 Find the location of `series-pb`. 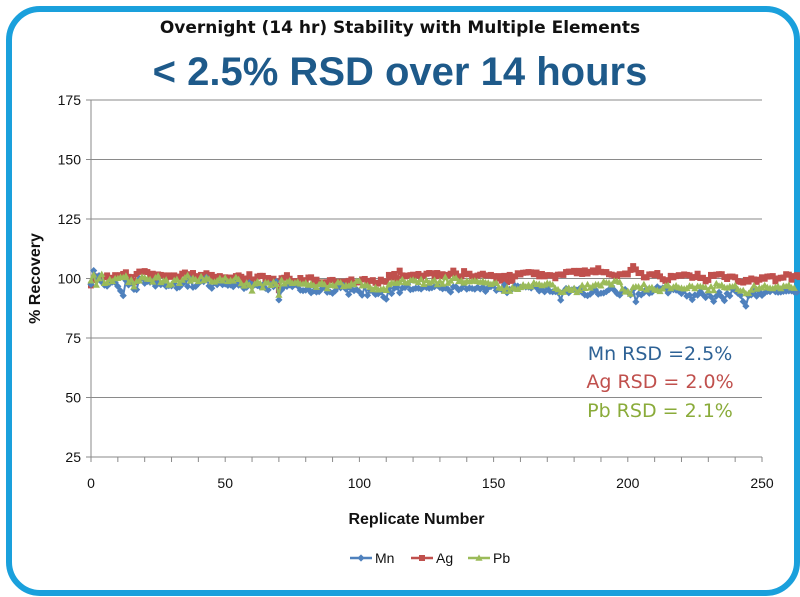

series-pb is located at coordinates (442, 284).